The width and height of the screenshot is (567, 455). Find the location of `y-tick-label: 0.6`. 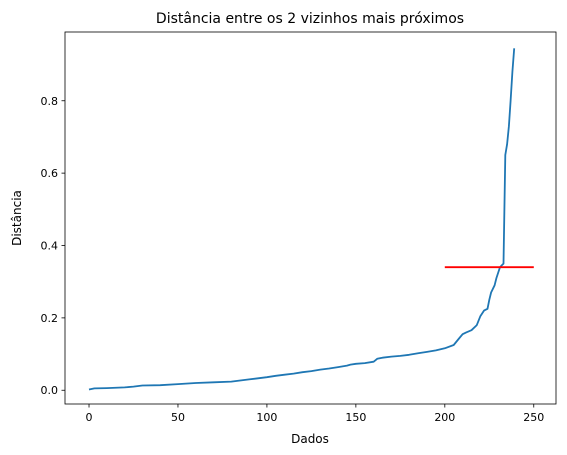

y-tick-label: 0.6 is located at coordinates (50, 173).